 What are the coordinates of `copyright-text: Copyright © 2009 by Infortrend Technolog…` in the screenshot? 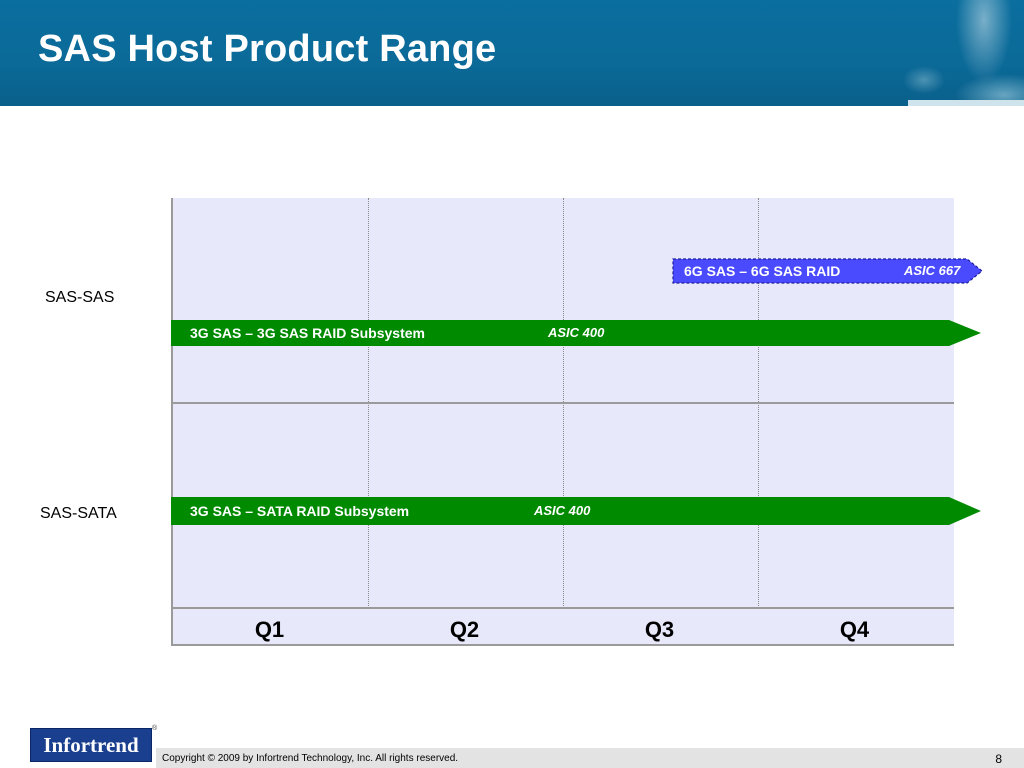 It's located at (310, 758).